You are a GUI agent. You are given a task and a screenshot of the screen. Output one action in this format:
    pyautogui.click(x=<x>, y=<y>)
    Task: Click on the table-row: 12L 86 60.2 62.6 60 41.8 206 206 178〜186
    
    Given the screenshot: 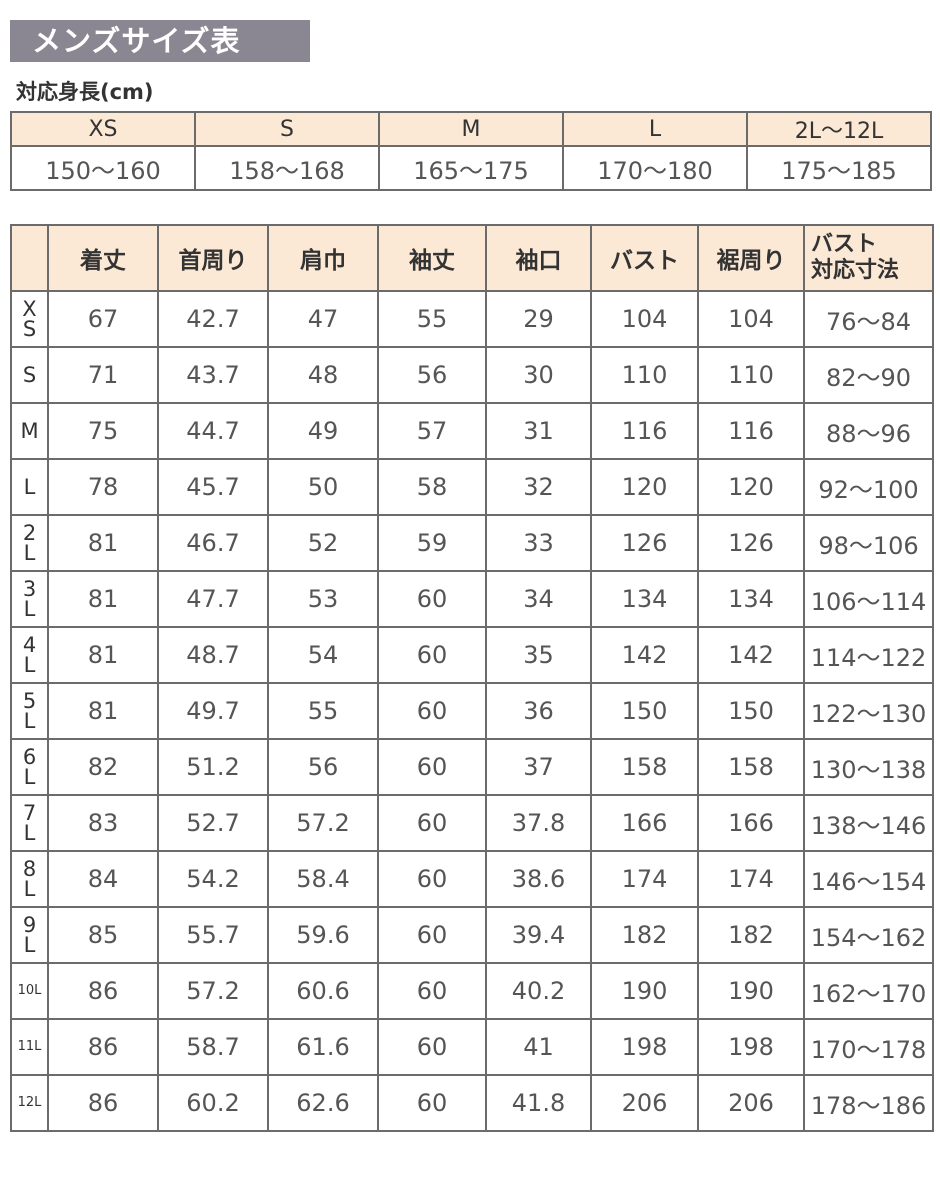 What is the action you would take?
    pyautogui.click(x=472, y=1103)
    